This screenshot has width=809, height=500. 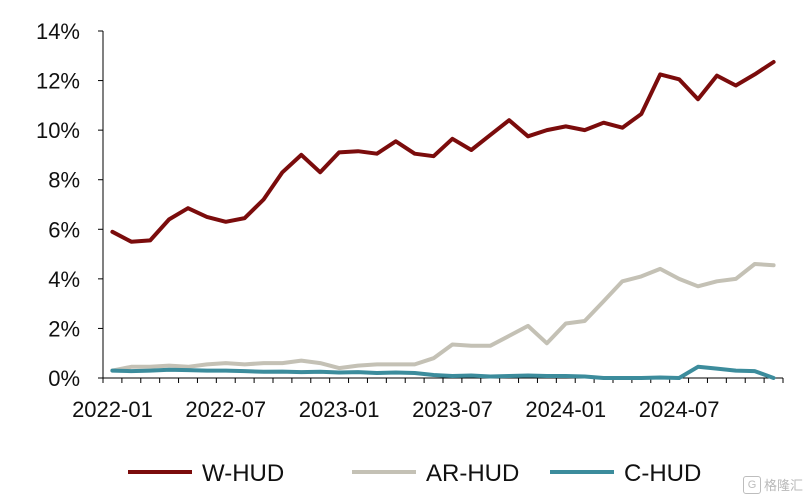 I want to click on y-tick-label: 2%, so click(x=64, y=328).